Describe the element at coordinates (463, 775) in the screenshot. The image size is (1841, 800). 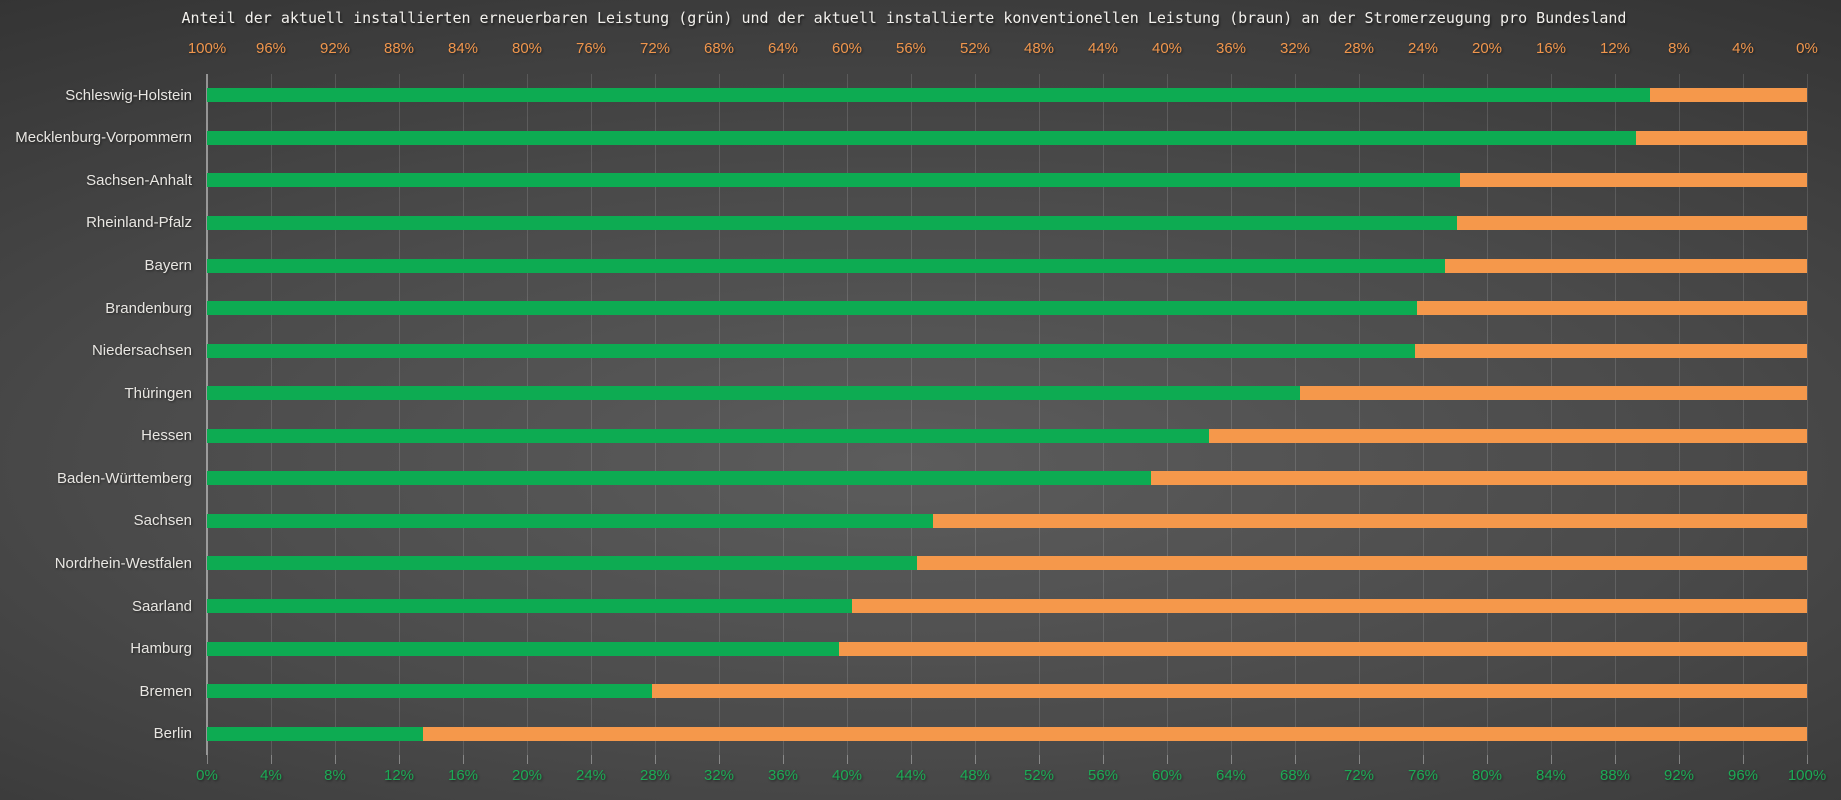
I see `x-tick-label-bottom: 16%` at that location.